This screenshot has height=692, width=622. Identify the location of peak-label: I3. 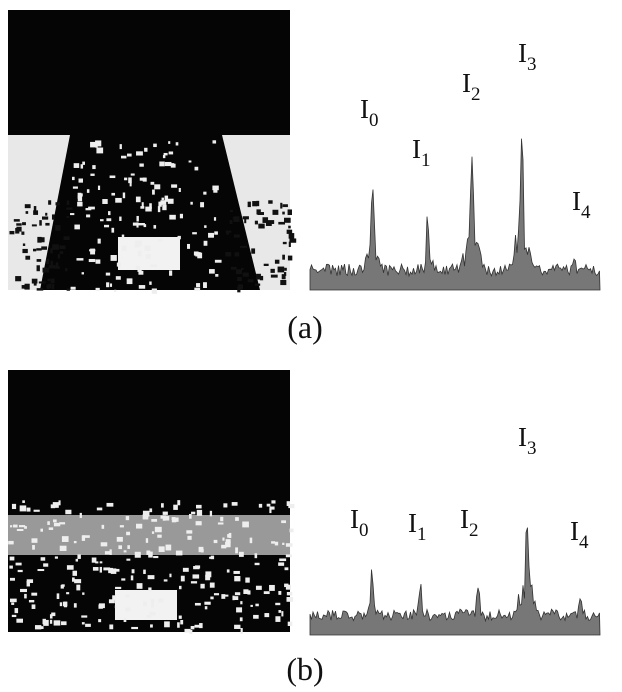
(527, 56).